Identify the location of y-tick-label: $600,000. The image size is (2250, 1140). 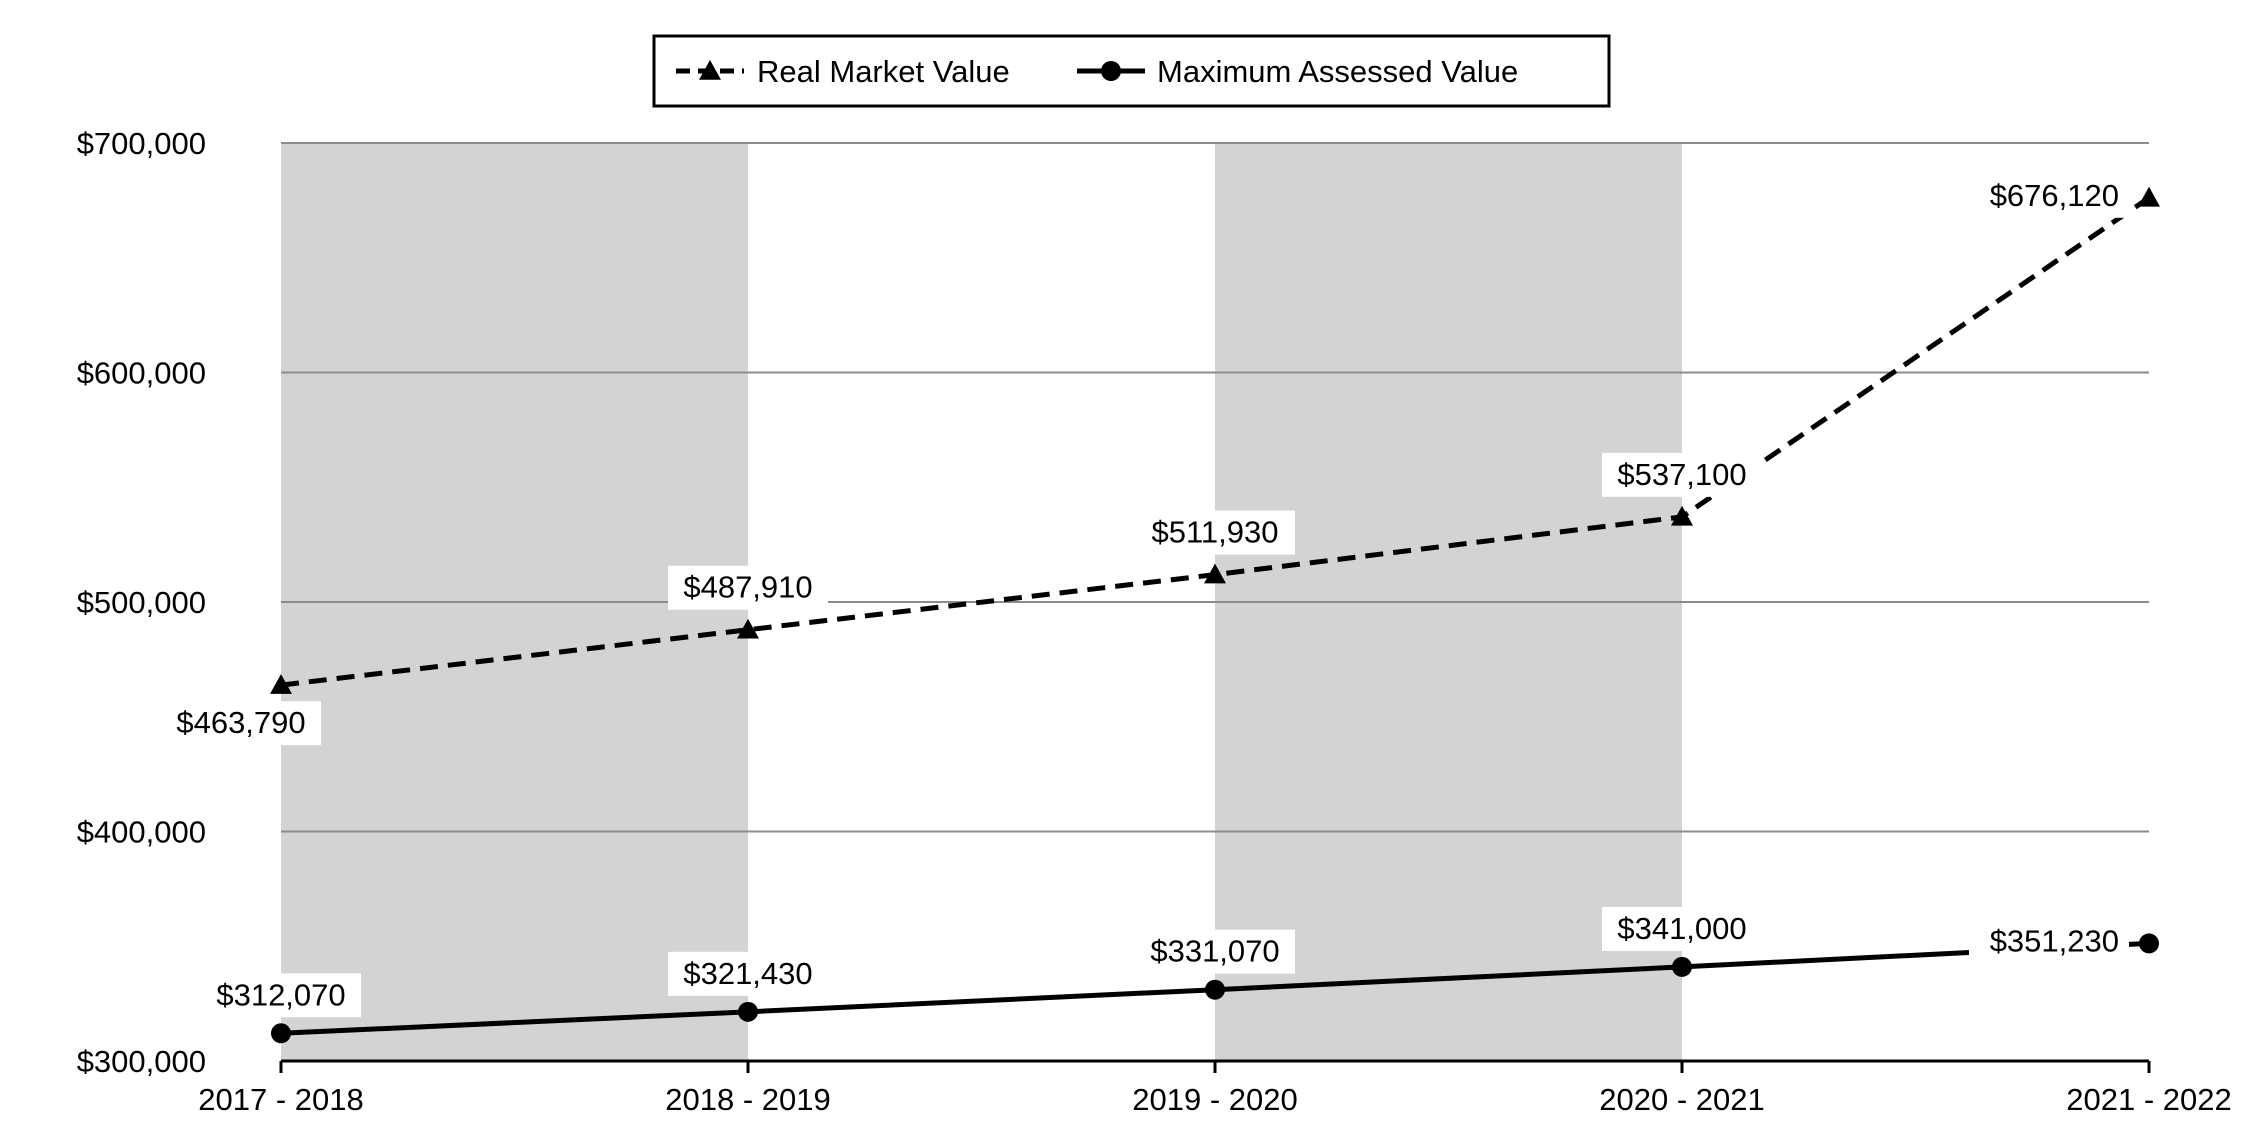
(141, 373).